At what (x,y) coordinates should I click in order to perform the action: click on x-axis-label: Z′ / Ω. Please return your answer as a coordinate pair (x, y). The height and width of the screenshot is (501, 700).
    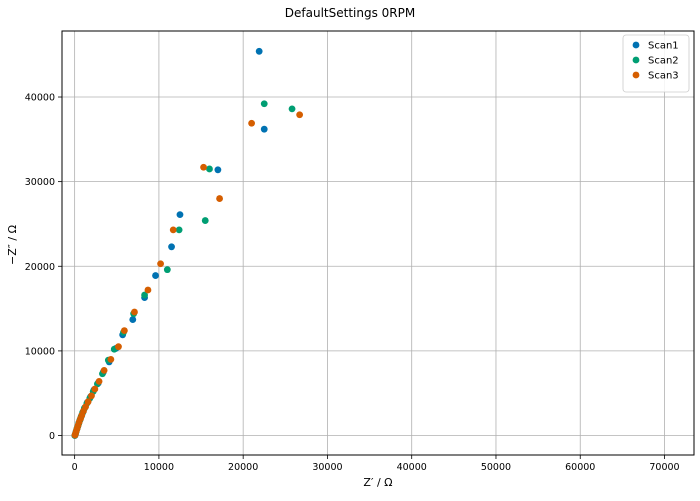
    Looking at the image, I should click on (377, 482).